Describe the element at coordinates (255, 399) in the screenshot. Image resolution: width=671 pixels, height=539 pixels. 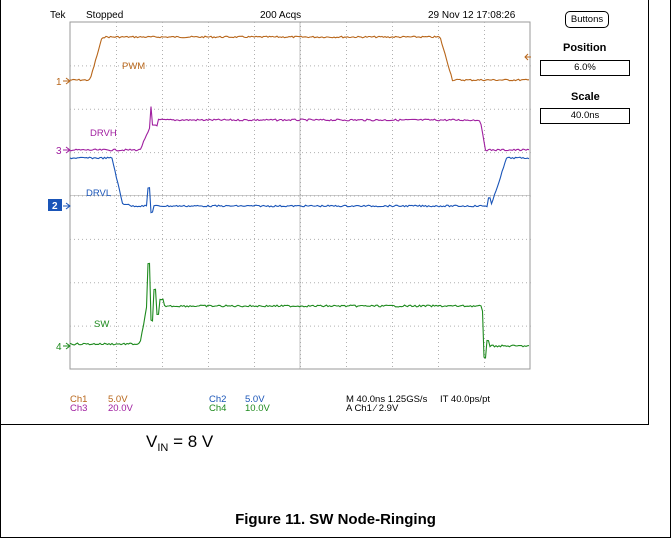
I see `ch2-status-scale: 5.0V` at that location.